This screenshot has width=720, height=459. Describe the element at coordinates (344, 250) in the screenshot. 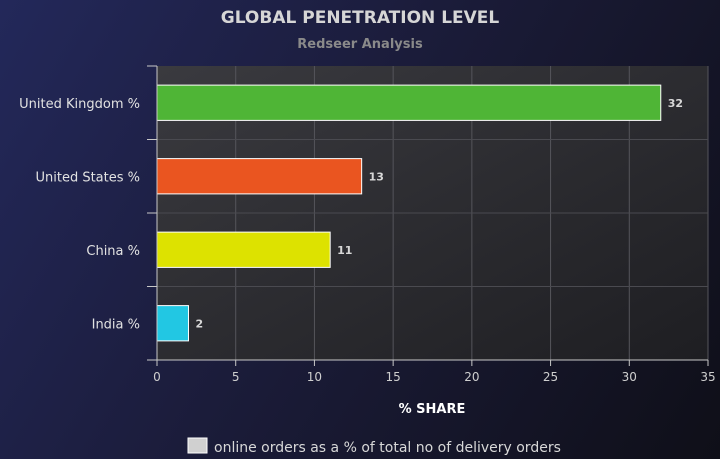

I see `data-label: 11` at that location.